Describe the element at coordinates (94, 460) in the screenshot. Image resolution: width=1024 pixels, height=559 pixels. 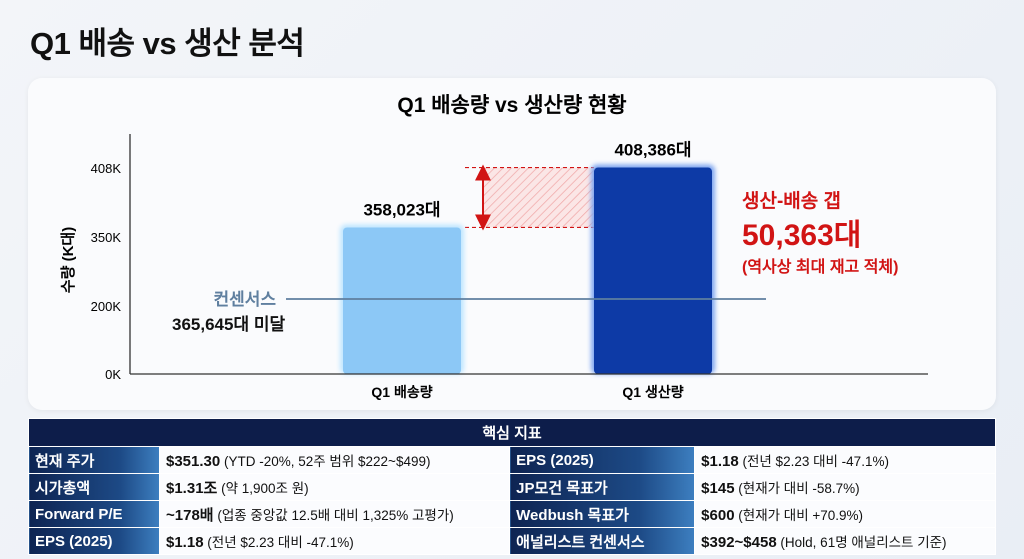
I see `metric-label: 현재 주가` at that location.